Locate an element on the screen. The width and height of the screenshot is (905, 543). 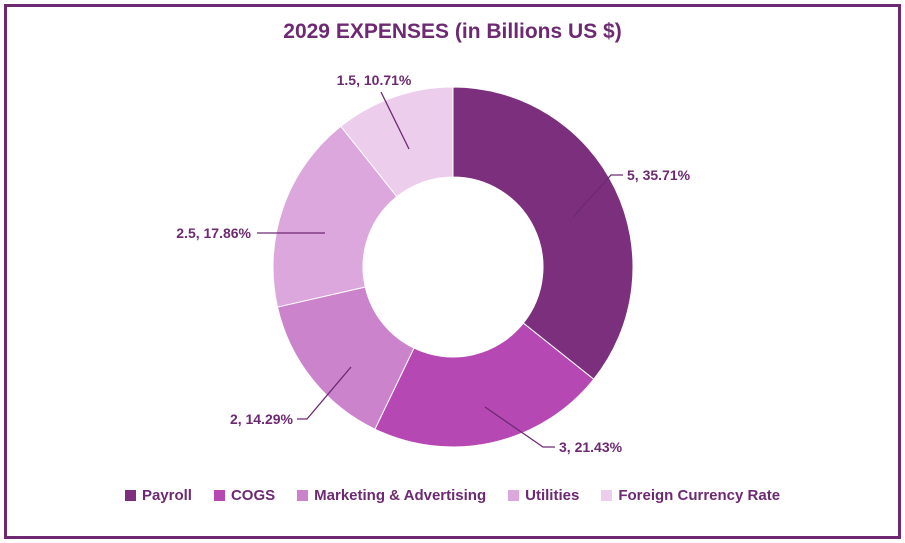
slice-cogs is located at coordinates (484, 385).